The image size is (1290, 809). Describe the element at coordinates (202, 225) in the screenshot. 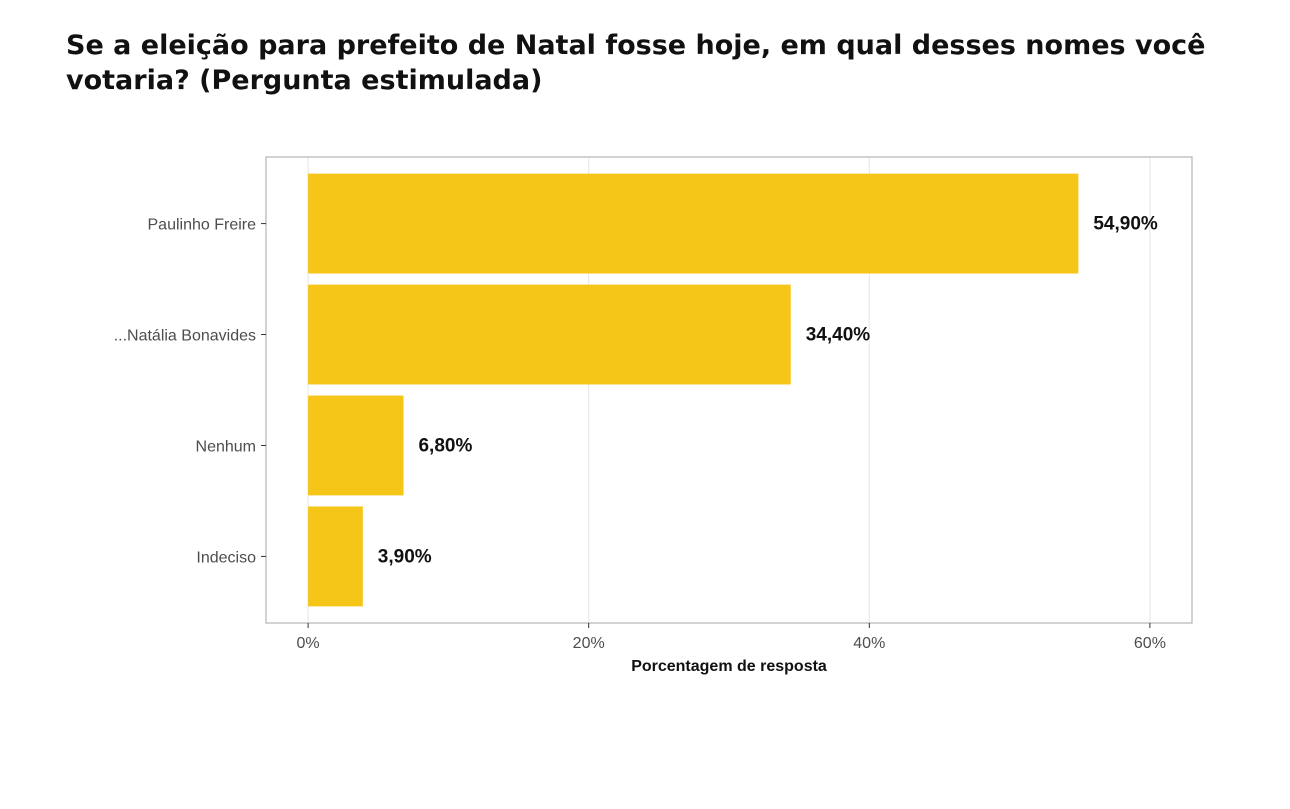

I see `y-tick-label: Paulinho Freire` at that location.